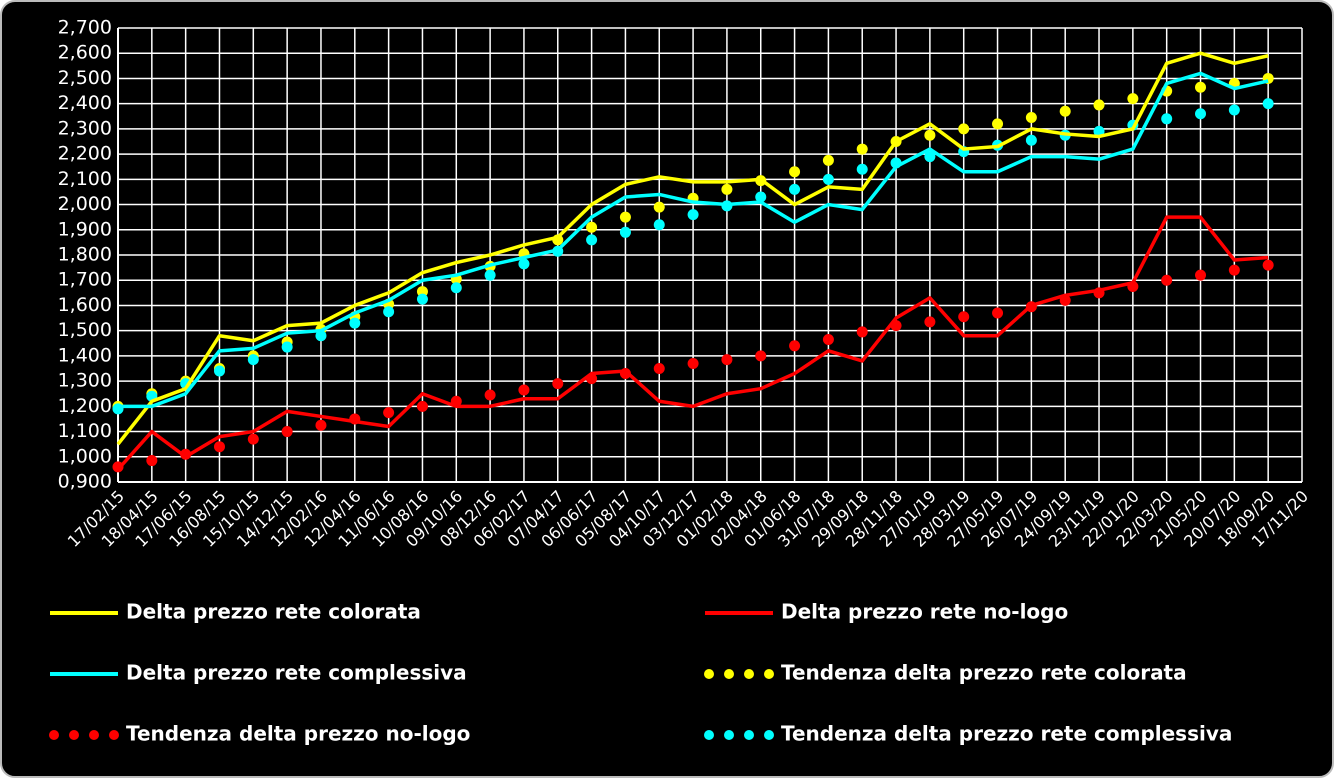  Describe the element at coordinates (85, 431) in the screenshot. I see `y-tick-label: 1,100` at that location.